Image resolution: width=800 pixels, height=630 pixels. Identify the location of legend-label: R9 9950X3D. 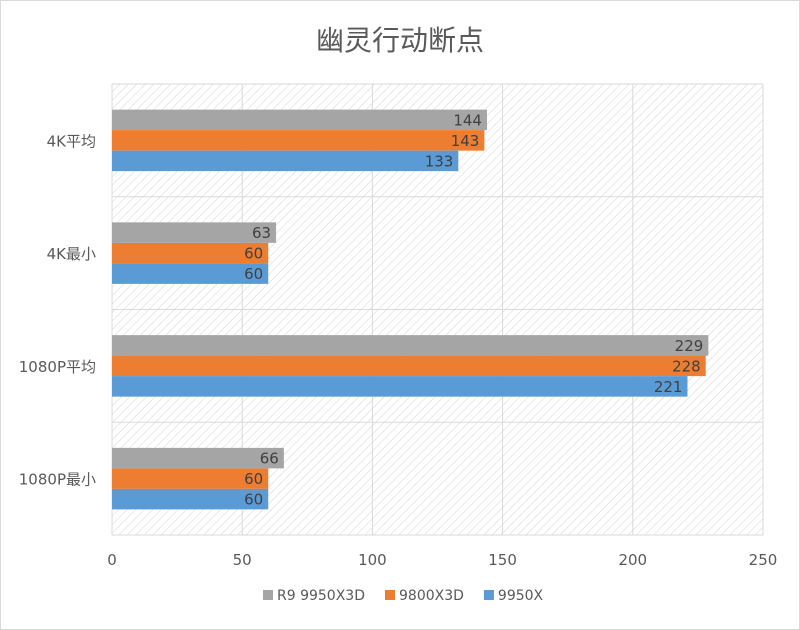
(321, 596).